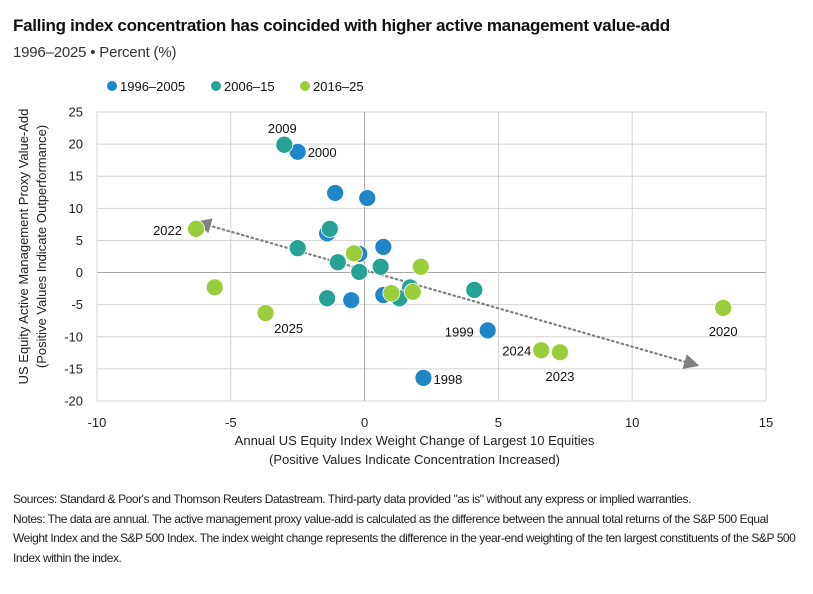  What do you see at coordinates (79, 272) in the screenshot?
I see `y-tick-label: 0` at bounding box center [79, 272].